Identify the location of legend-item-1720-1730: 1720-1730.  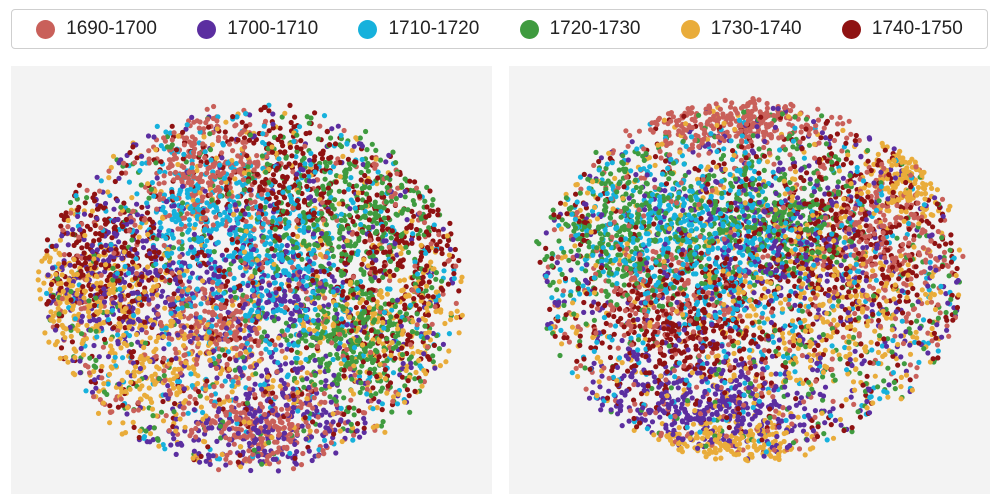
(579, 29).